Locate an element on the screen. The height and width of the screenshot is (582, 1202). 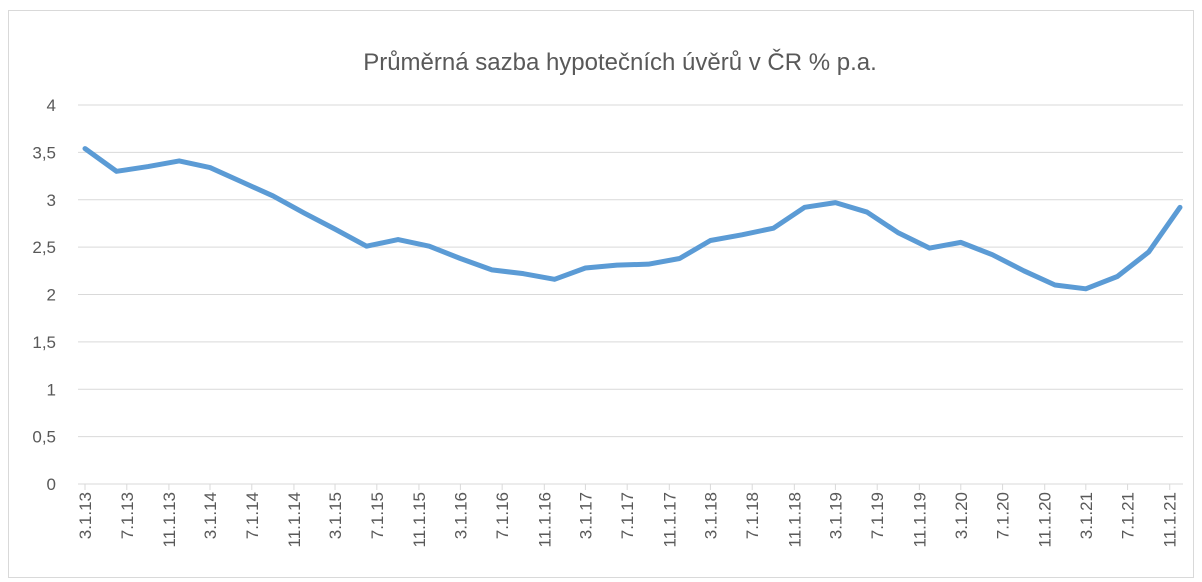
y-tick-label: 1,5 is located at coordinates (44, 342).